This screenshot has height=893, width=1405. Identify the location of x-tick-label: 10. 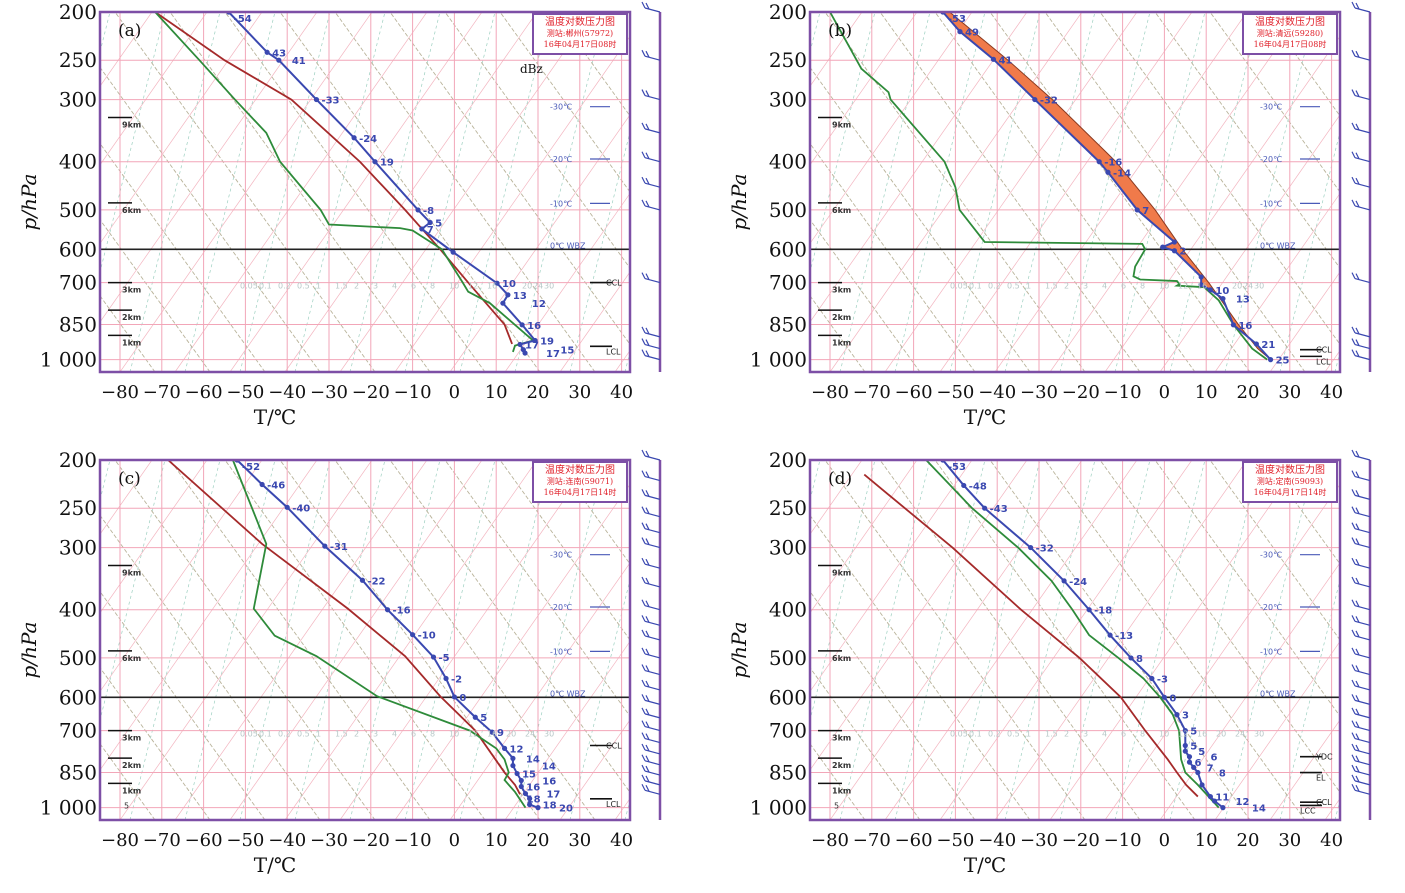
(1206, 392).